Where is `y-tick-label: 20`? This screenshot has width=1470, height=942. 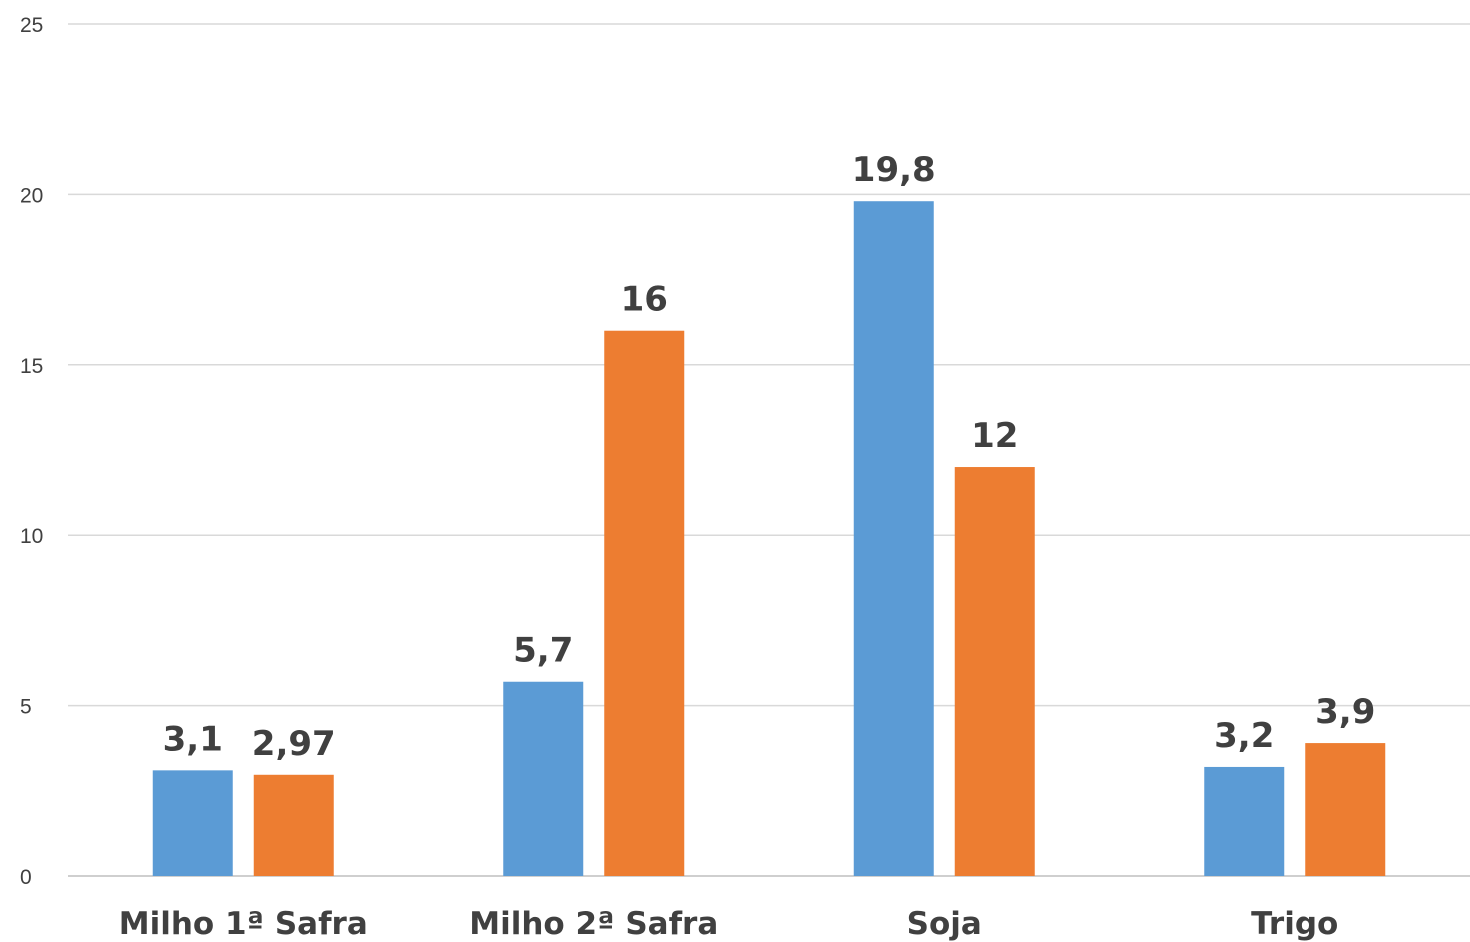 y-tick-label: 20 is located at coordinates (31, 195).